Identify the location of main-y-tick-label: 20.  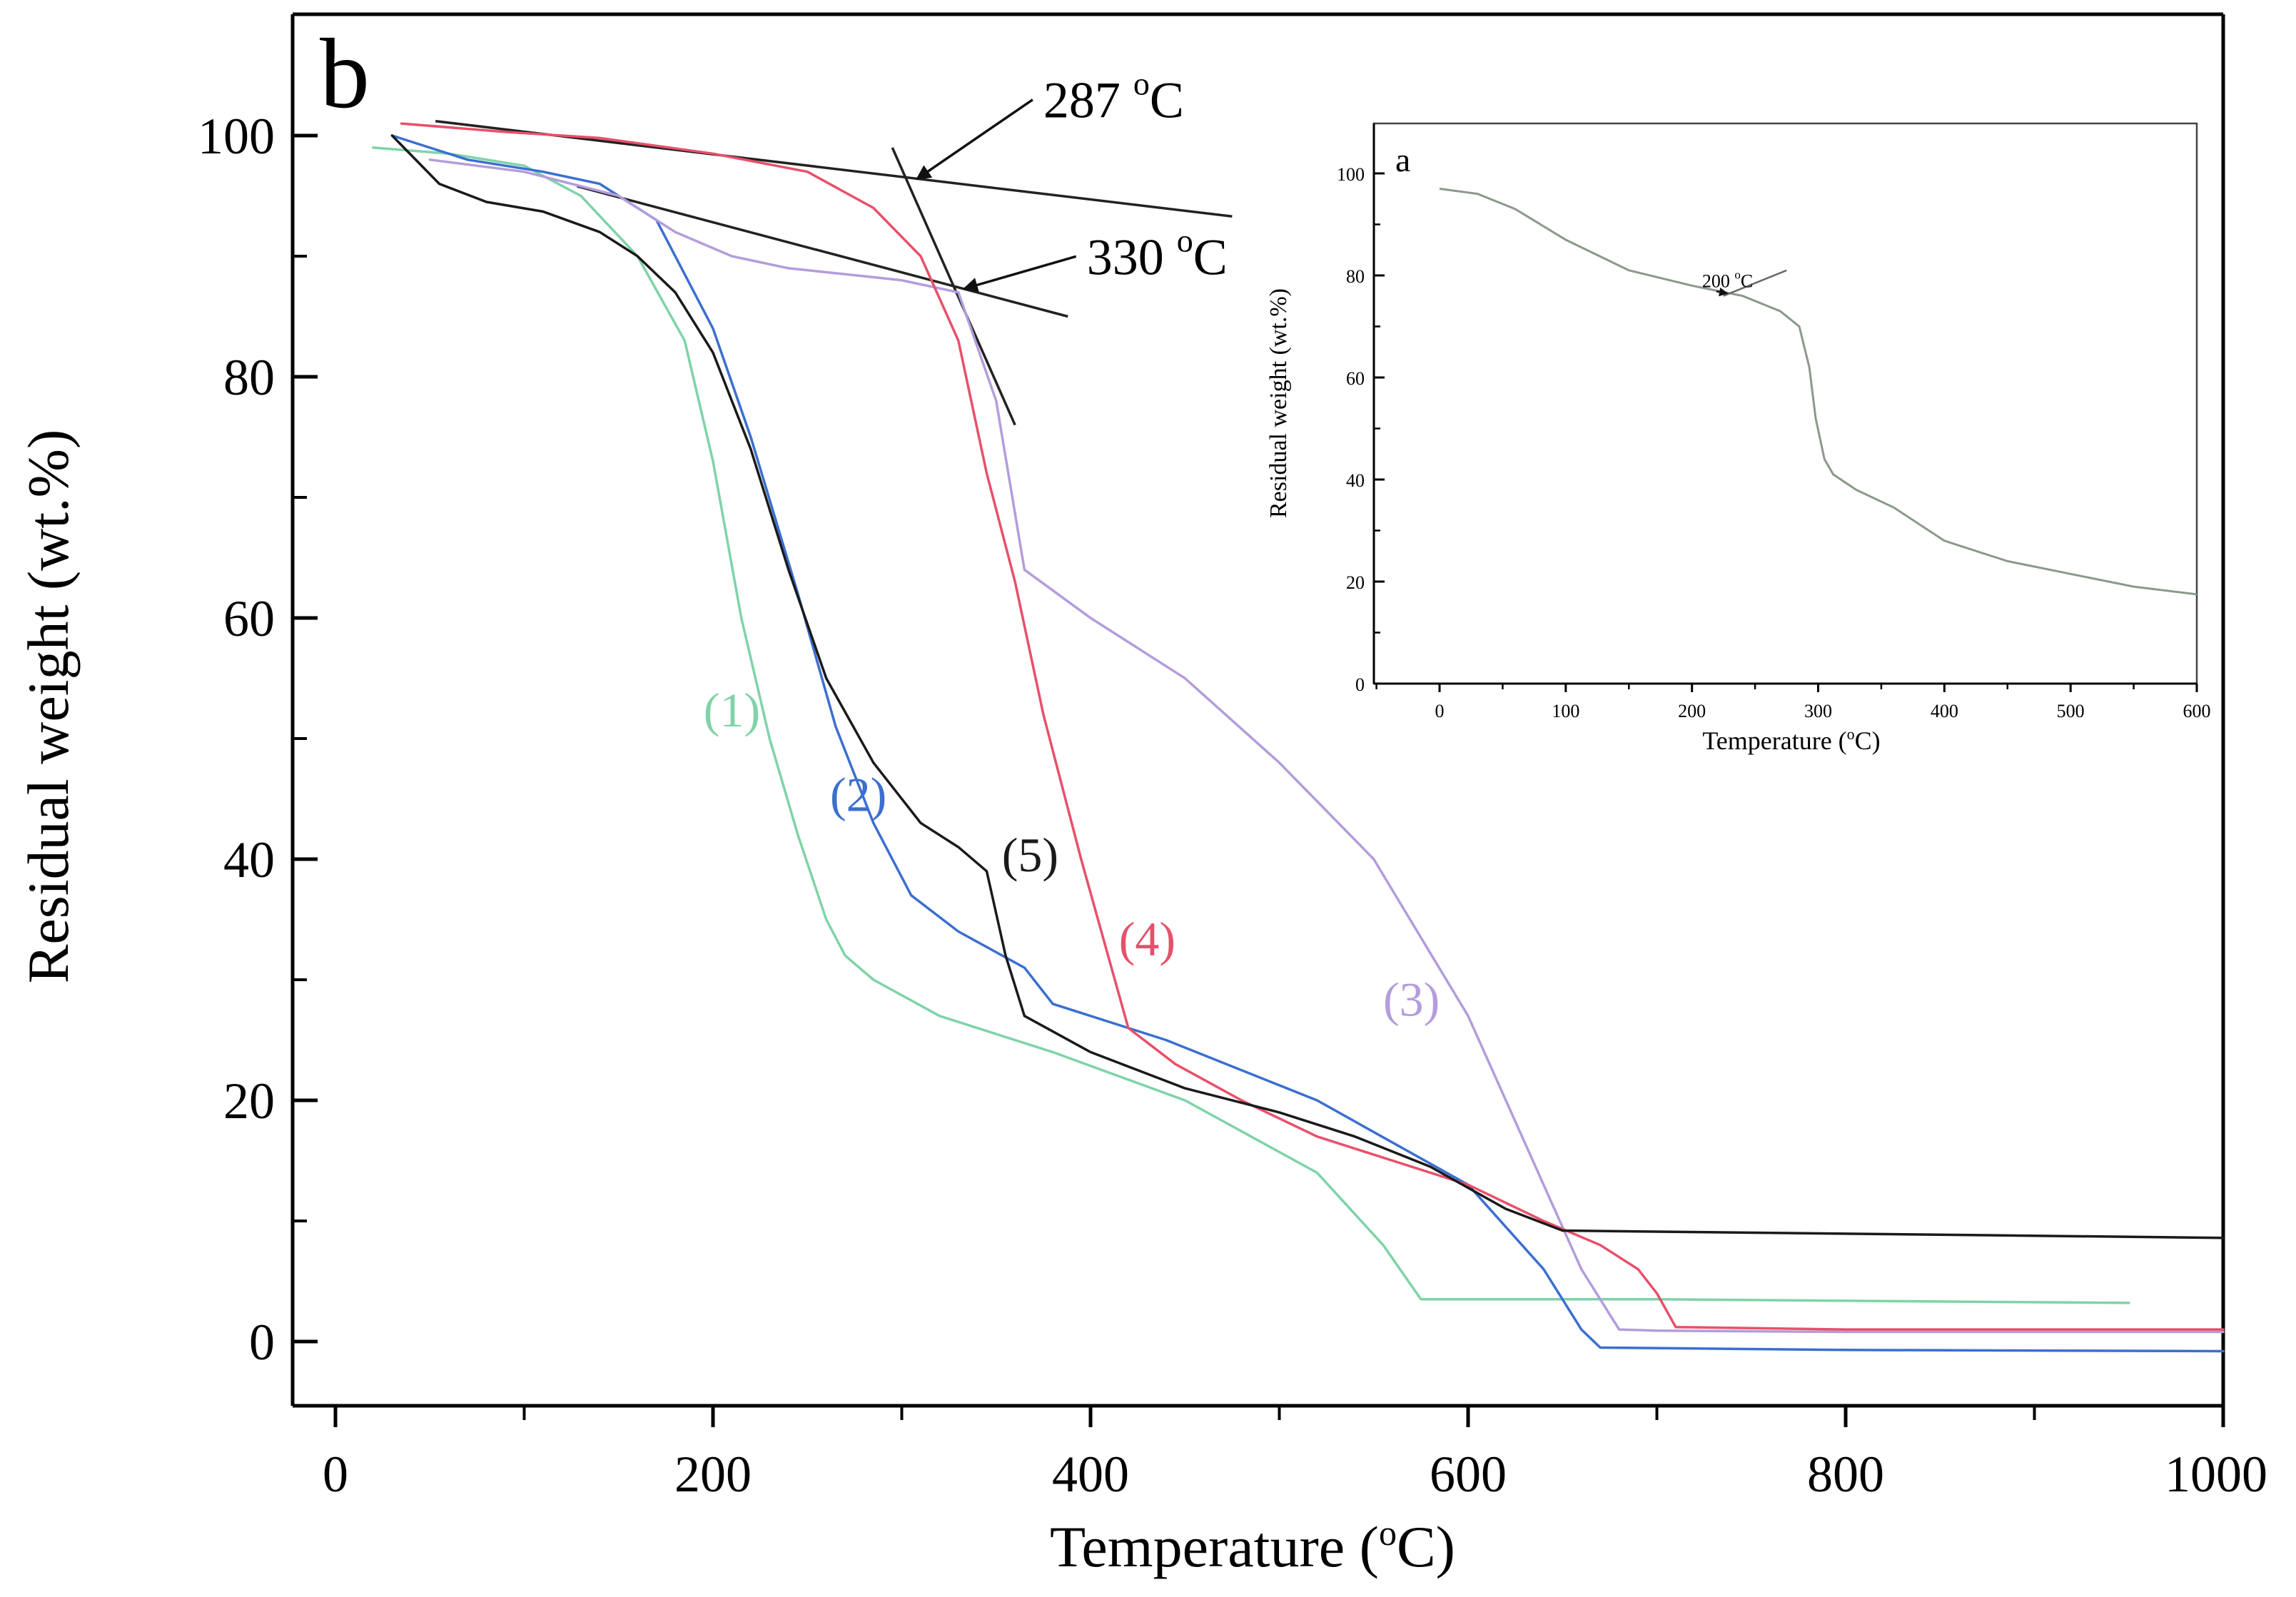
(249, 1101).